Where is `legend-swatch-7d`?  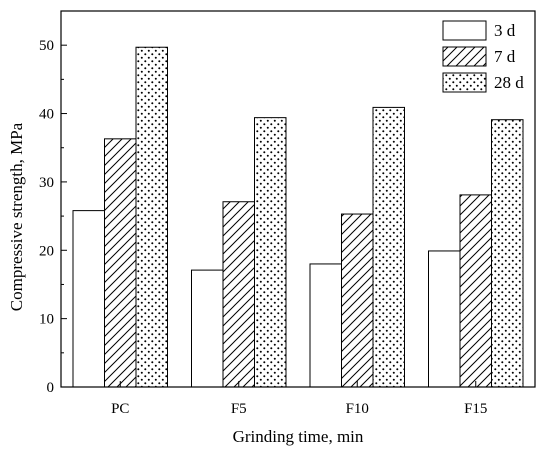 legend-swatch-7d is located at coordinates (464, 56).